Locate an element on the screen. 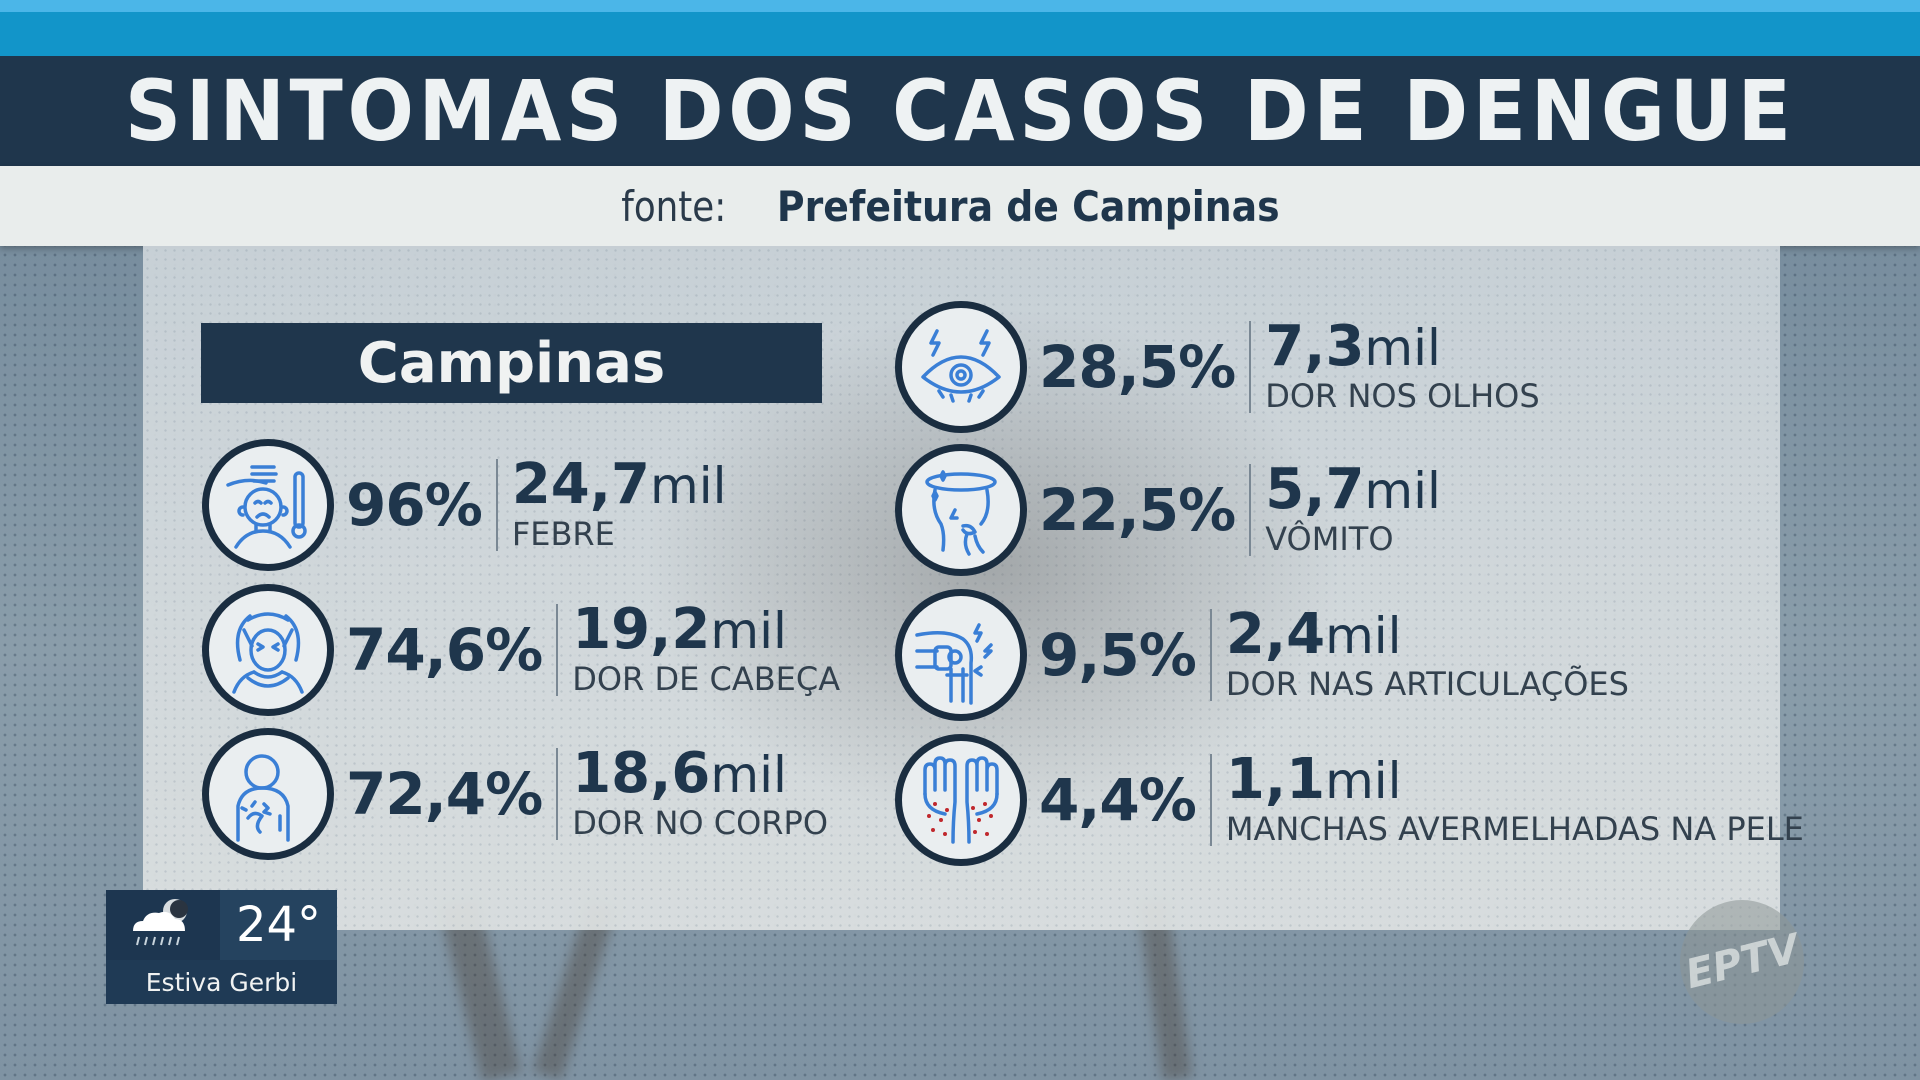 This screenshot has width=1920, height=1080. symptom-item-skin-rash: 4,4% 1,1mil MANCHAS AVERMELHADAS NA PELE is located at coordinates (1349, 800).